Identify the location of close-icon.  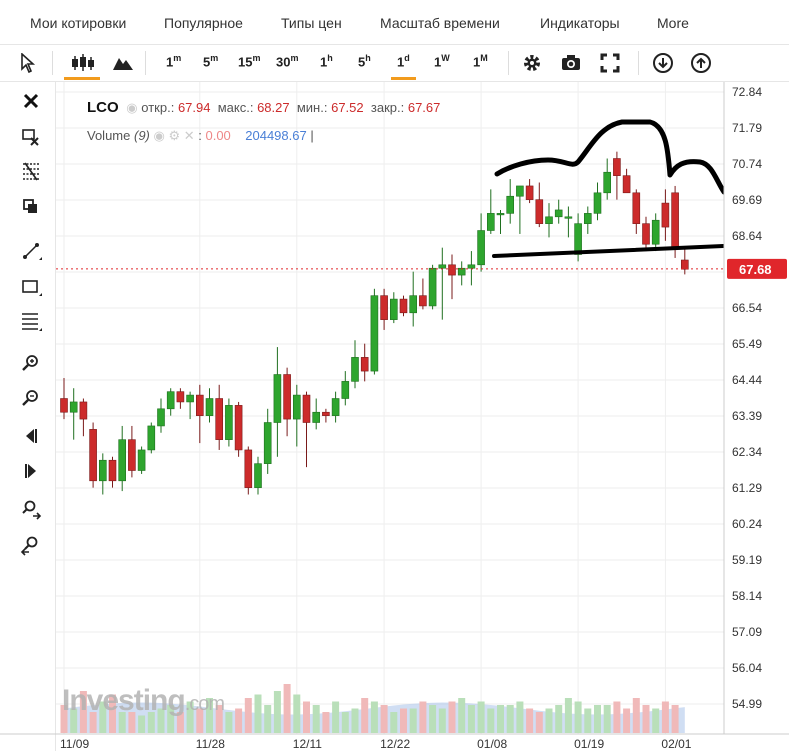
(31, 101).